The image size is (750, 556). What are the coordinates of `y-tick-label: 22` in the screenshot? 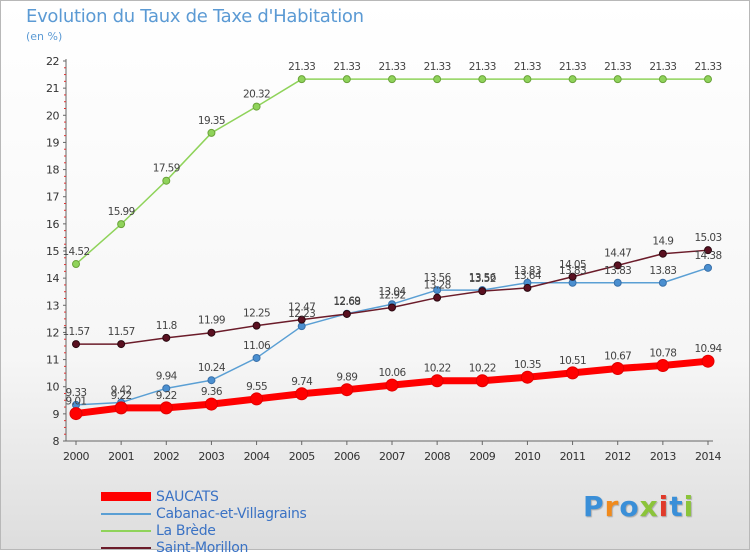 It's located at (52, 61).